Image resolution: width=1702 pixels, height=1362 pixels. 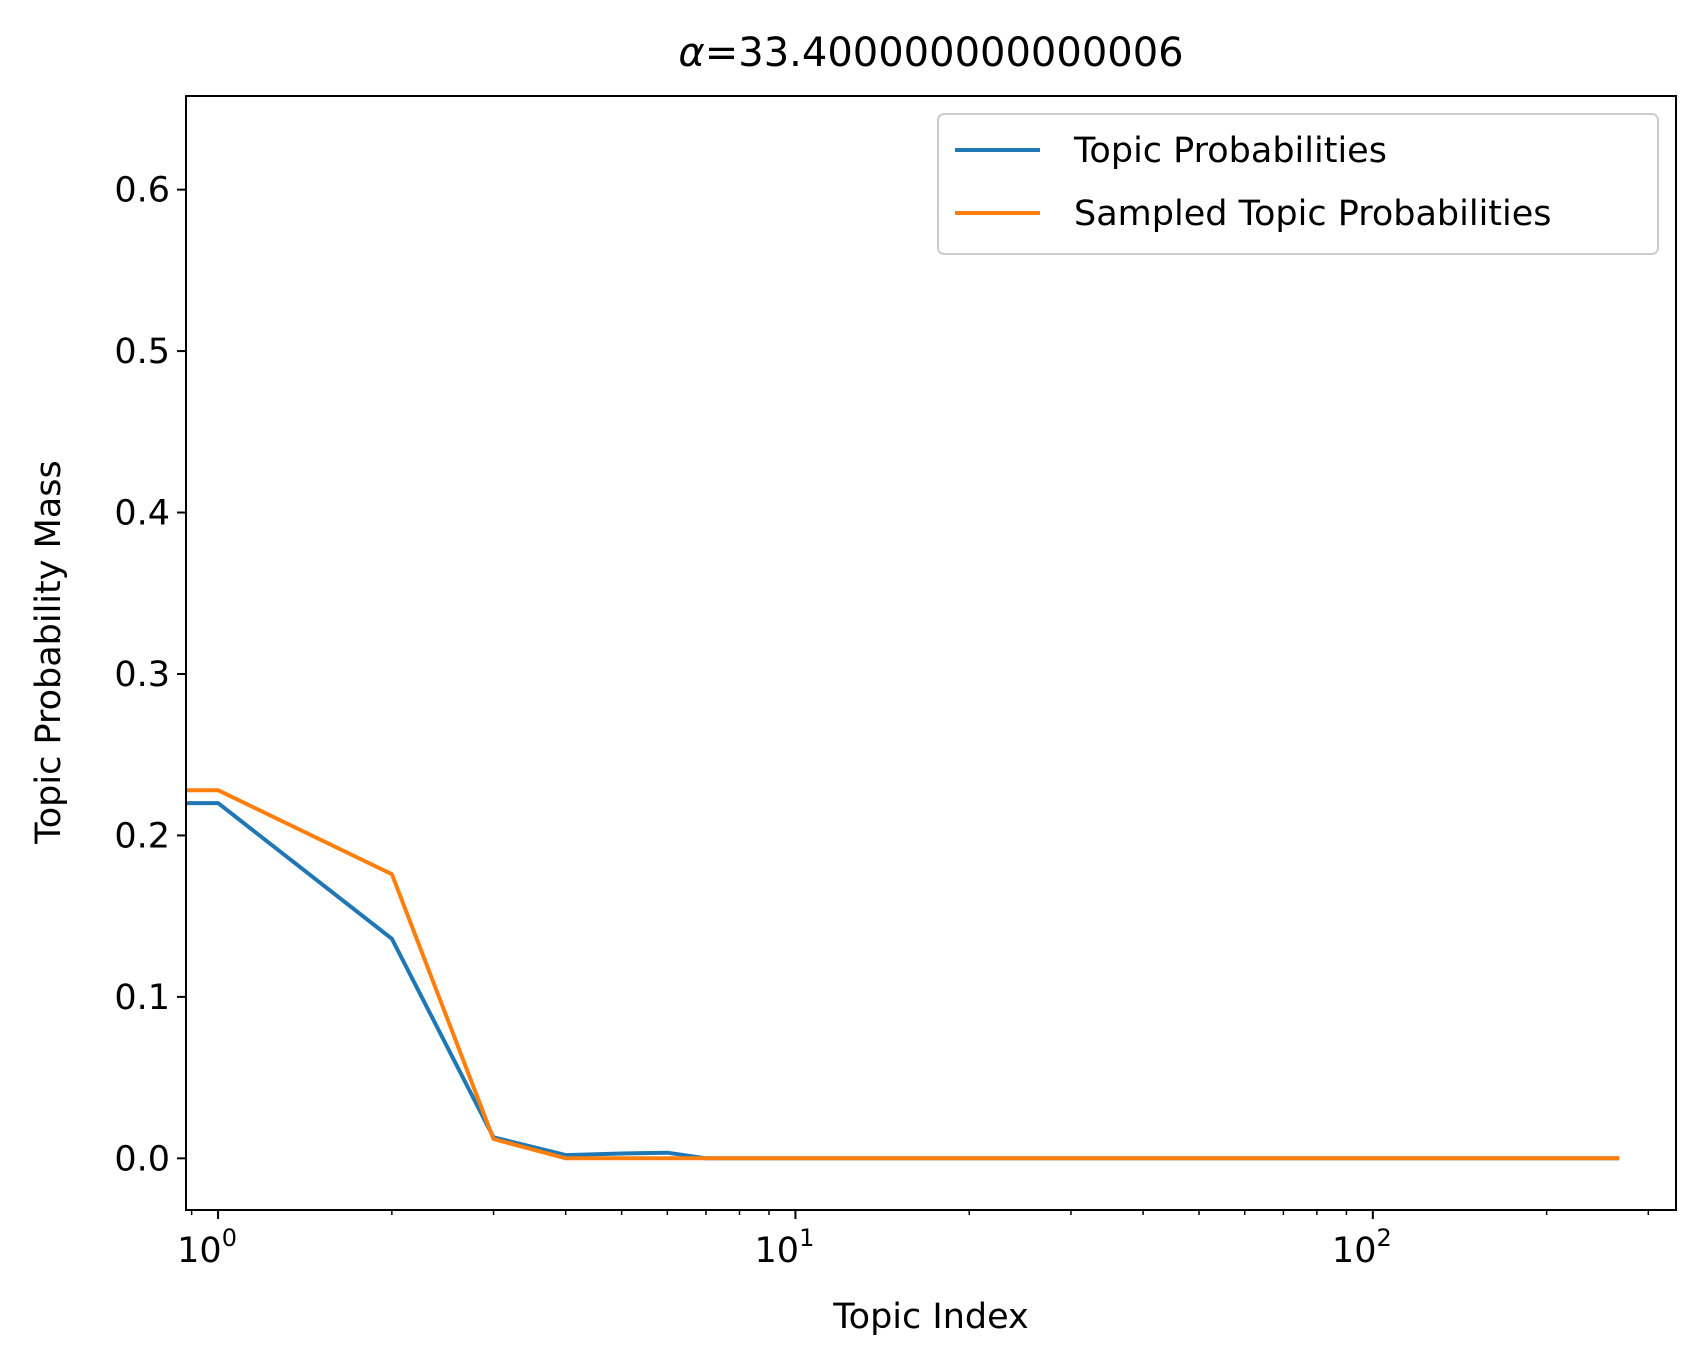 I want to click on y-axis: 0.0 0.1 0.2 0.3 0.4 0.5 0.6, so click(x=150, y=675).